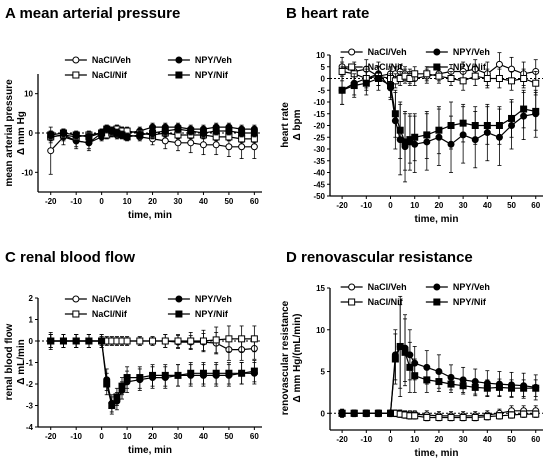  What do you see at coordinates (297, 124) in the screenshot?
I see `y-axis-label: Δ bpm` at bounding box center [297, 124].